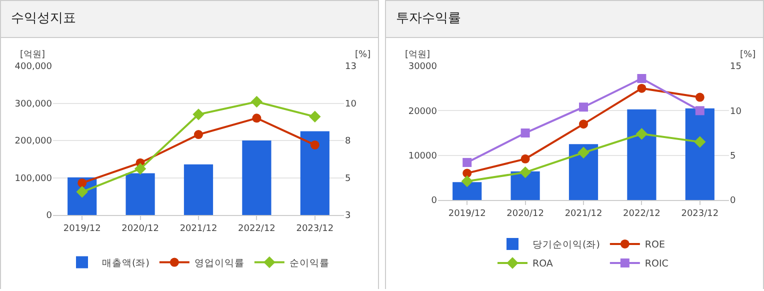 This screenshot has width=764, height=291. Describe the element at coordinates (348, 141) in the screenshot. I see `y2-tick-label: 8` at that location.